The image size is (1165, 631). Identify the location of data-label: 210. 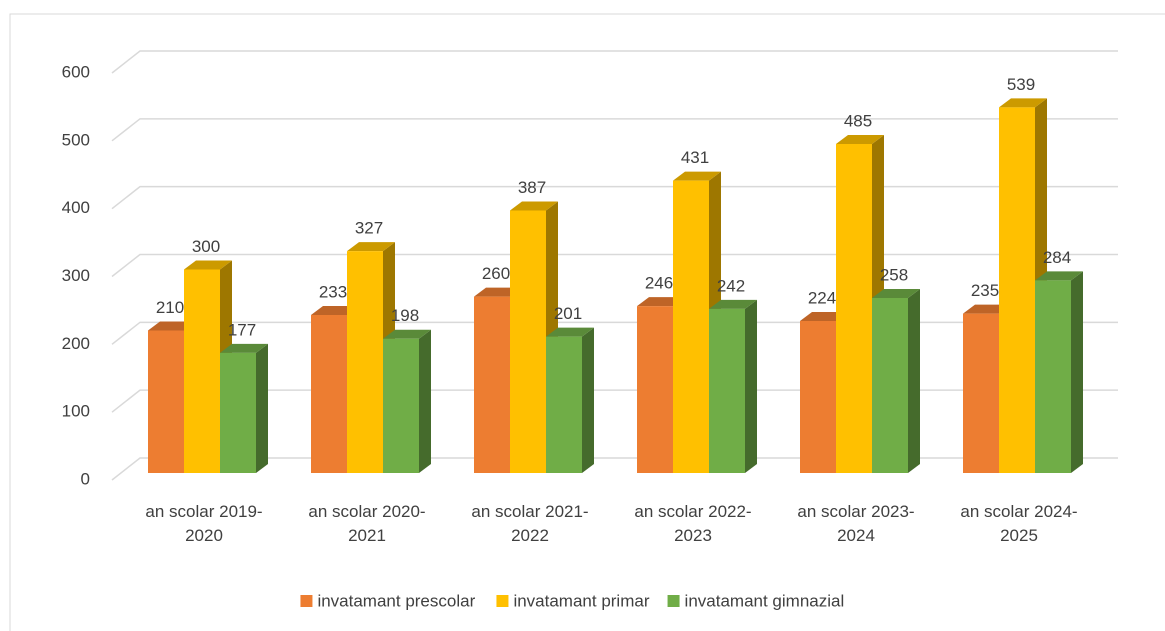
(170, 307).